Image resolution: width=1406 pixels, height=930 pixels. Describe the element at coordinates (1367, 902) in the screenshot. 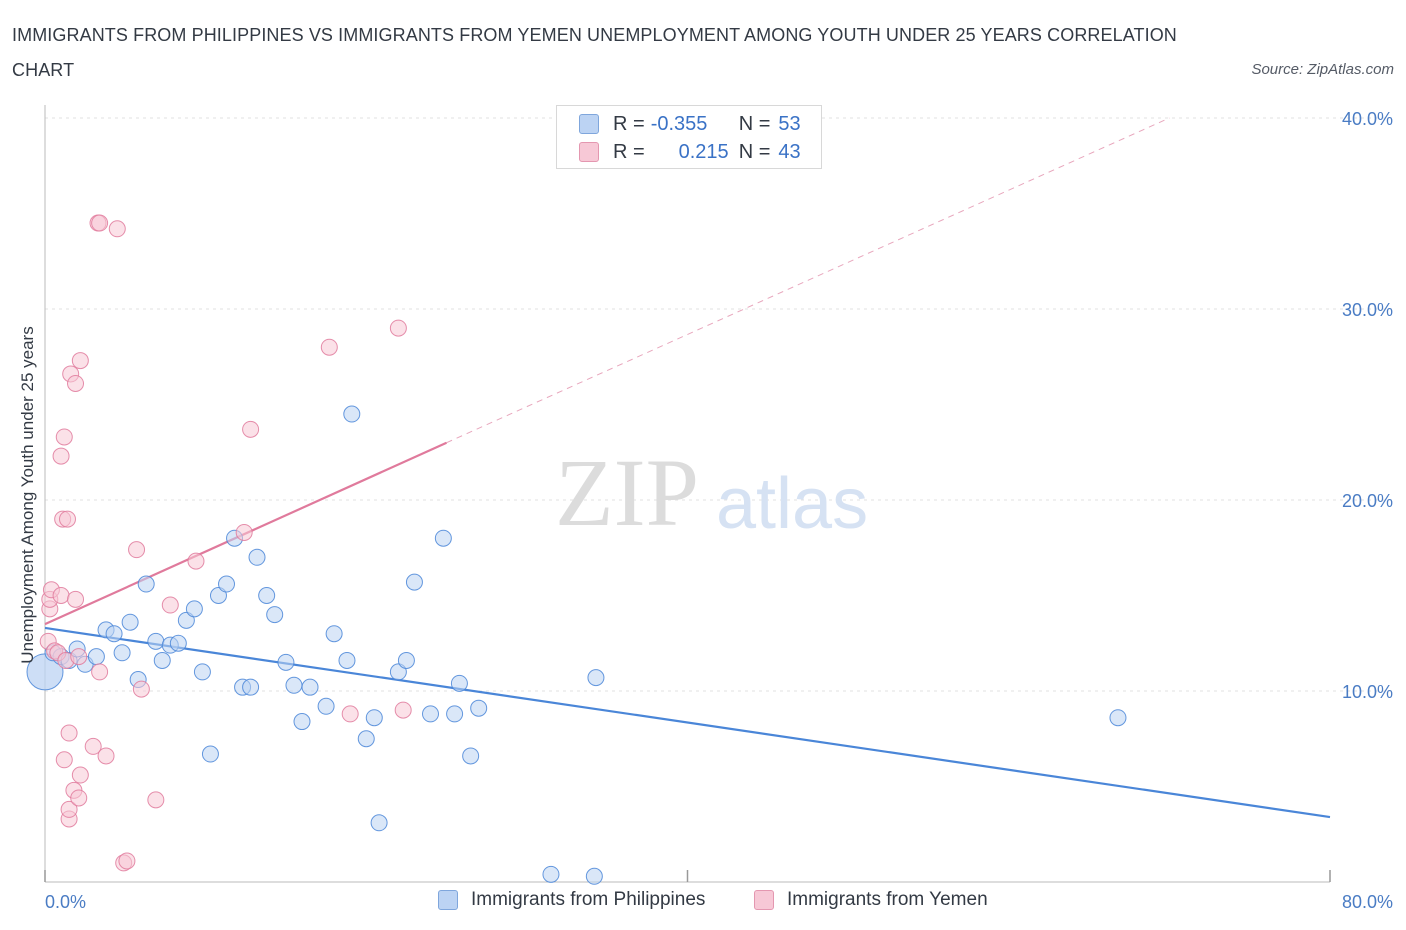

I see `x-tick-label: 80.0%` at that location.